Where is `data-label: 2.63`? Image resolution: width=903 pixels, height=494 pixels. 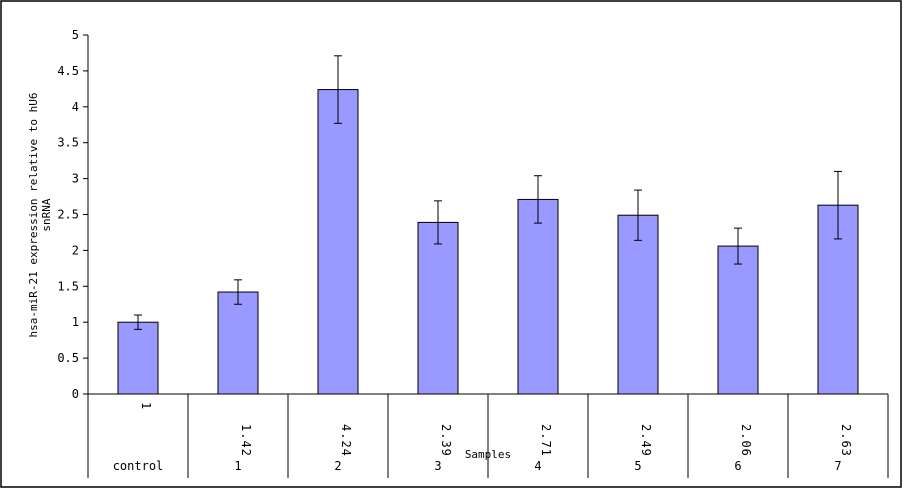
data-label: 2.63 is located at coordinates (846, 440).